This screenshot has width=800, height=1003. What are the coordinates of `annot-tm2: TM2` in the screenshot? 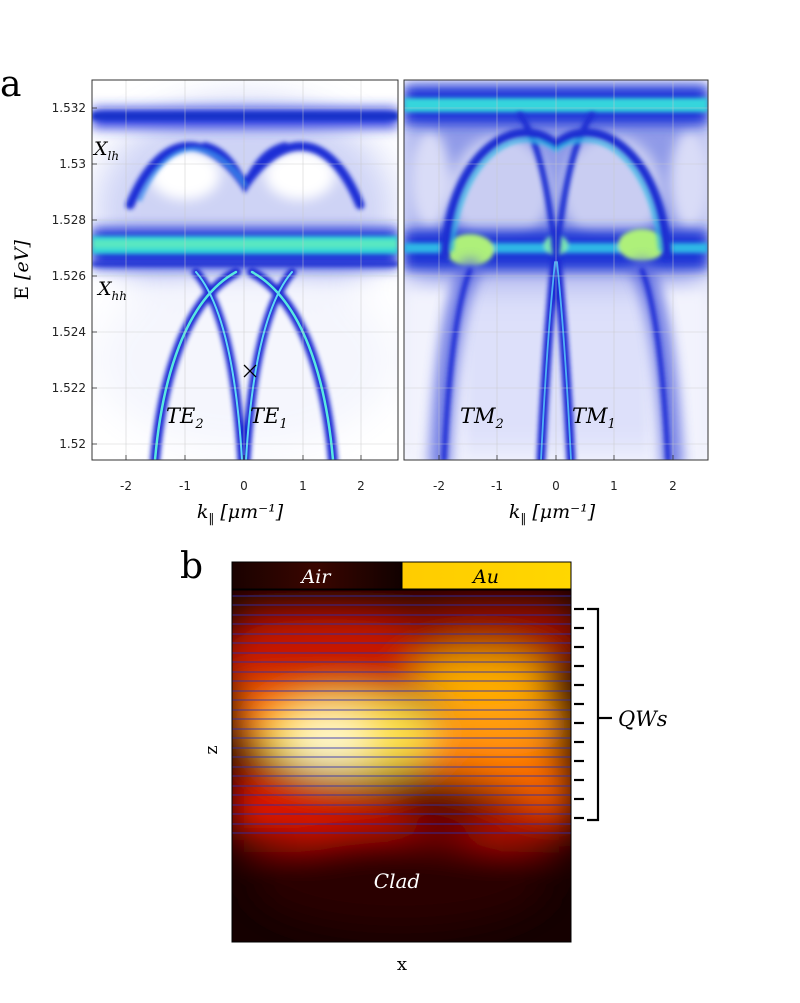 It's located at (482, 418).